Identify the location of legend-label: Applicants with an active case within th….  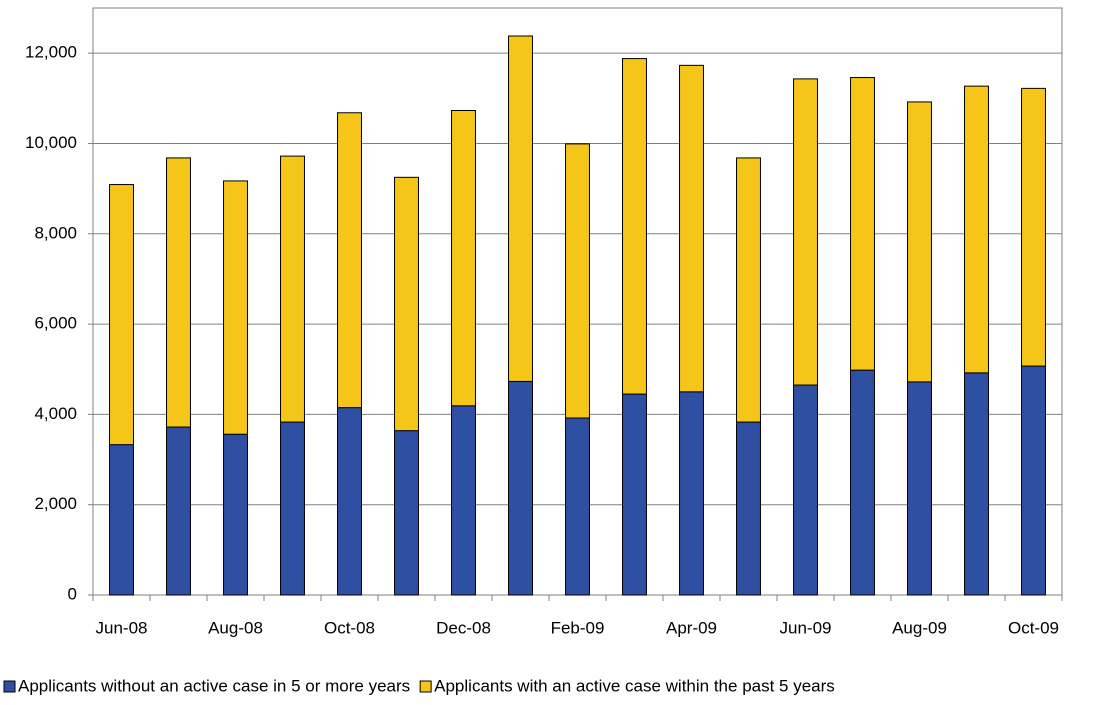
(634, 685).